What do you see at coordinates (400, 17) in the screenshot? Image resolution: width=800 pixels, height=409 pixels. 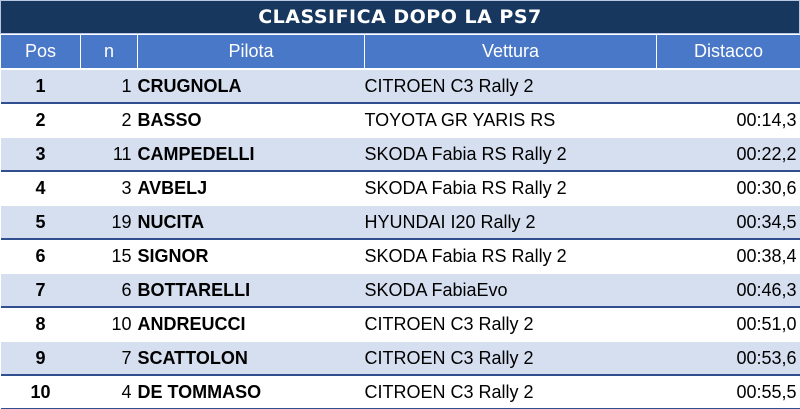 I see `standings-title: CLASSIFICA DOPO LA PS7` at bounding box center [400, 17].